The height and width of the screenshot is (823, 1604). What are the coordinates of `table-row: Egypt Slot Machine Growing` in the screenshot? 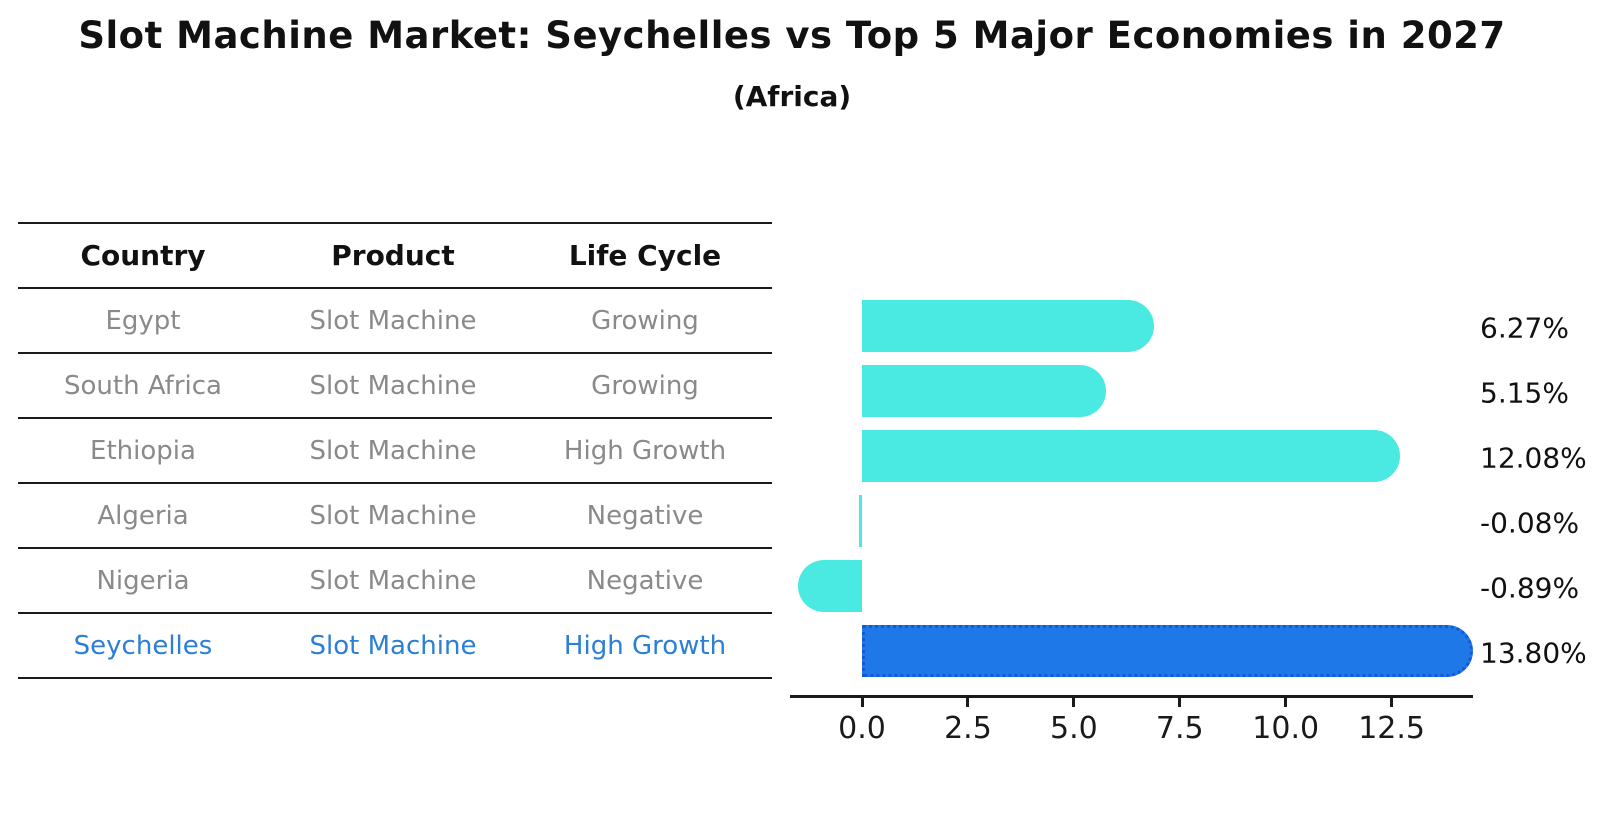 It's located at (395, 321).